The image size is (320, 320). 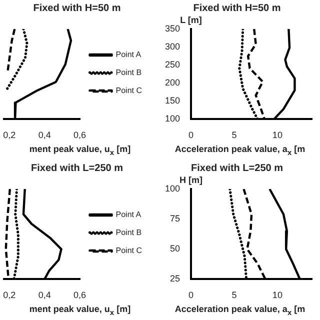 What do you see at coordinates (175, 249) in the screenshot?
I see `y-tick-label: 50` at bounding box center [175, 249].